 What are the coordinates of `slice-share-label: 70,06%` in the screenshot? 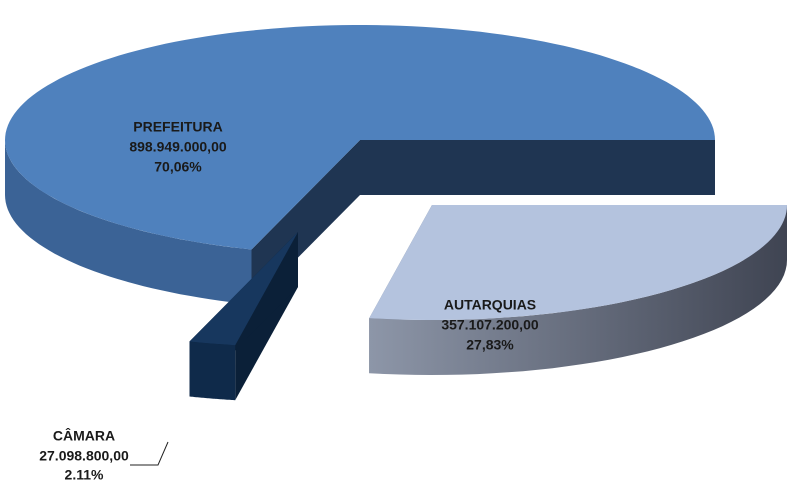 It's located at (178, 167).